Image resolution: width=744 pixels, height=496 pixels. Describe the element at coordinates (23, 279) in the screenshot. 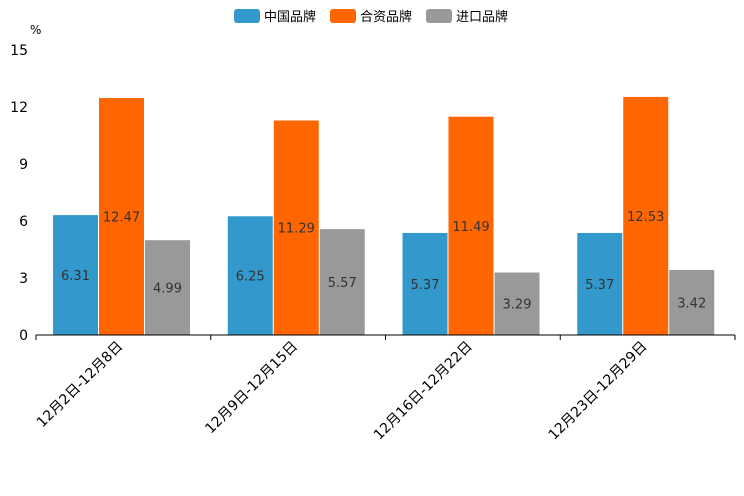

I see `y-tick-label: 3` at that location.